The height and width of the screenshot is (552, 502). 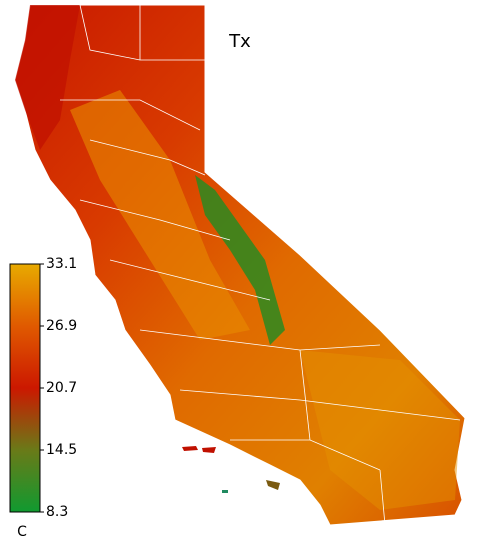 What do you see at coordinates (22, 532) in the screenshot?
I see `colorbar-unit: C` at bounding box center [22, 532].